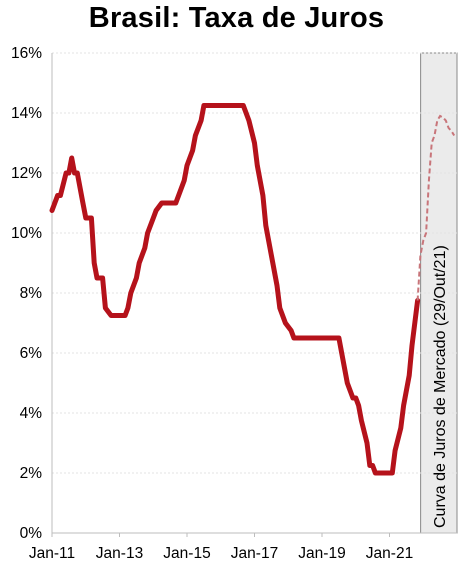 This screenshot has width=473, height=567. I want to click on y-axis-ticks: 0% 2% 4% 6% 8% 10% 12% 14% 16%, so click(26, 293).